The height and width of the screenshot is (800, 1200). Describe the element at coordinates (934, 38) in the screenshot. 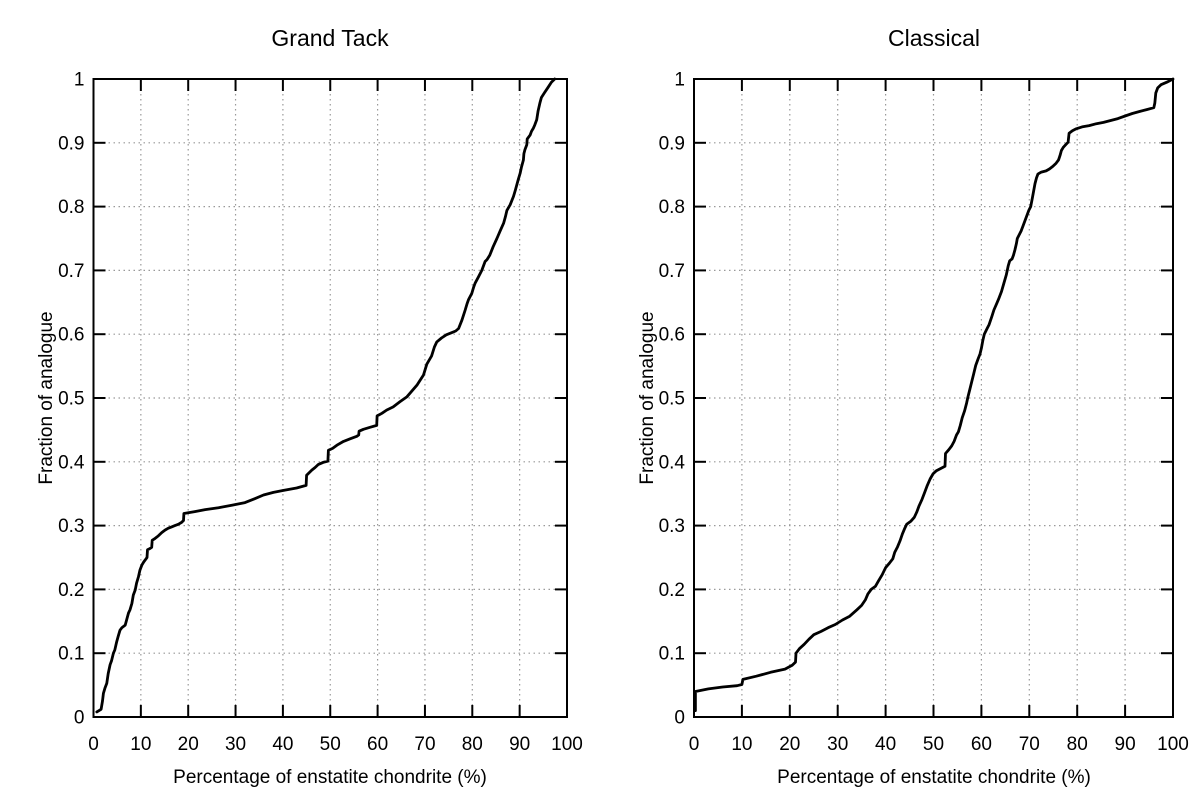

I see `chart-title: Classical` at that location.